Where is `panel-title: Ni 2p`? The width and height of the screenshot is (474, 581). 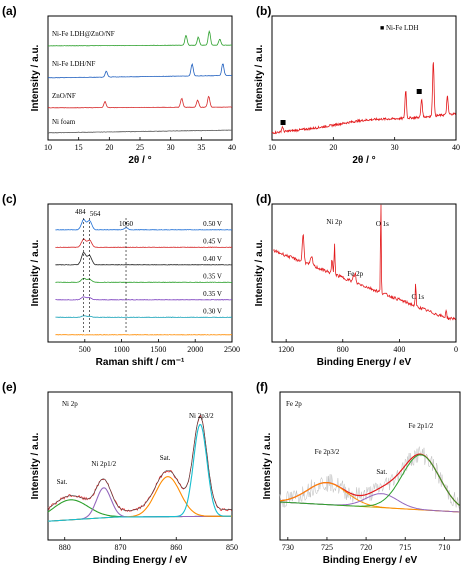
panel-title: Ni 2p is located at coordinates (70, 404).